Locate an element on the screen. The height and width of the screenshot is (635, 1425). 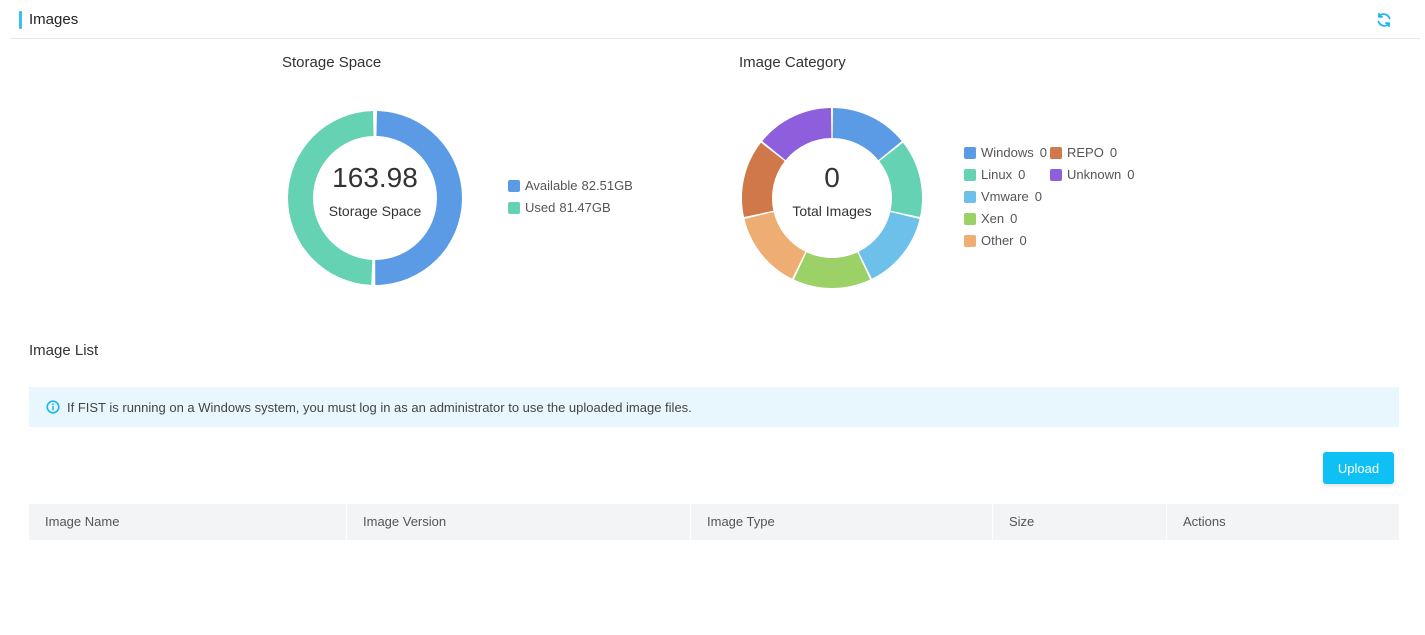
legend-repo: REPO 0 is located at coordinates (1083, 152).